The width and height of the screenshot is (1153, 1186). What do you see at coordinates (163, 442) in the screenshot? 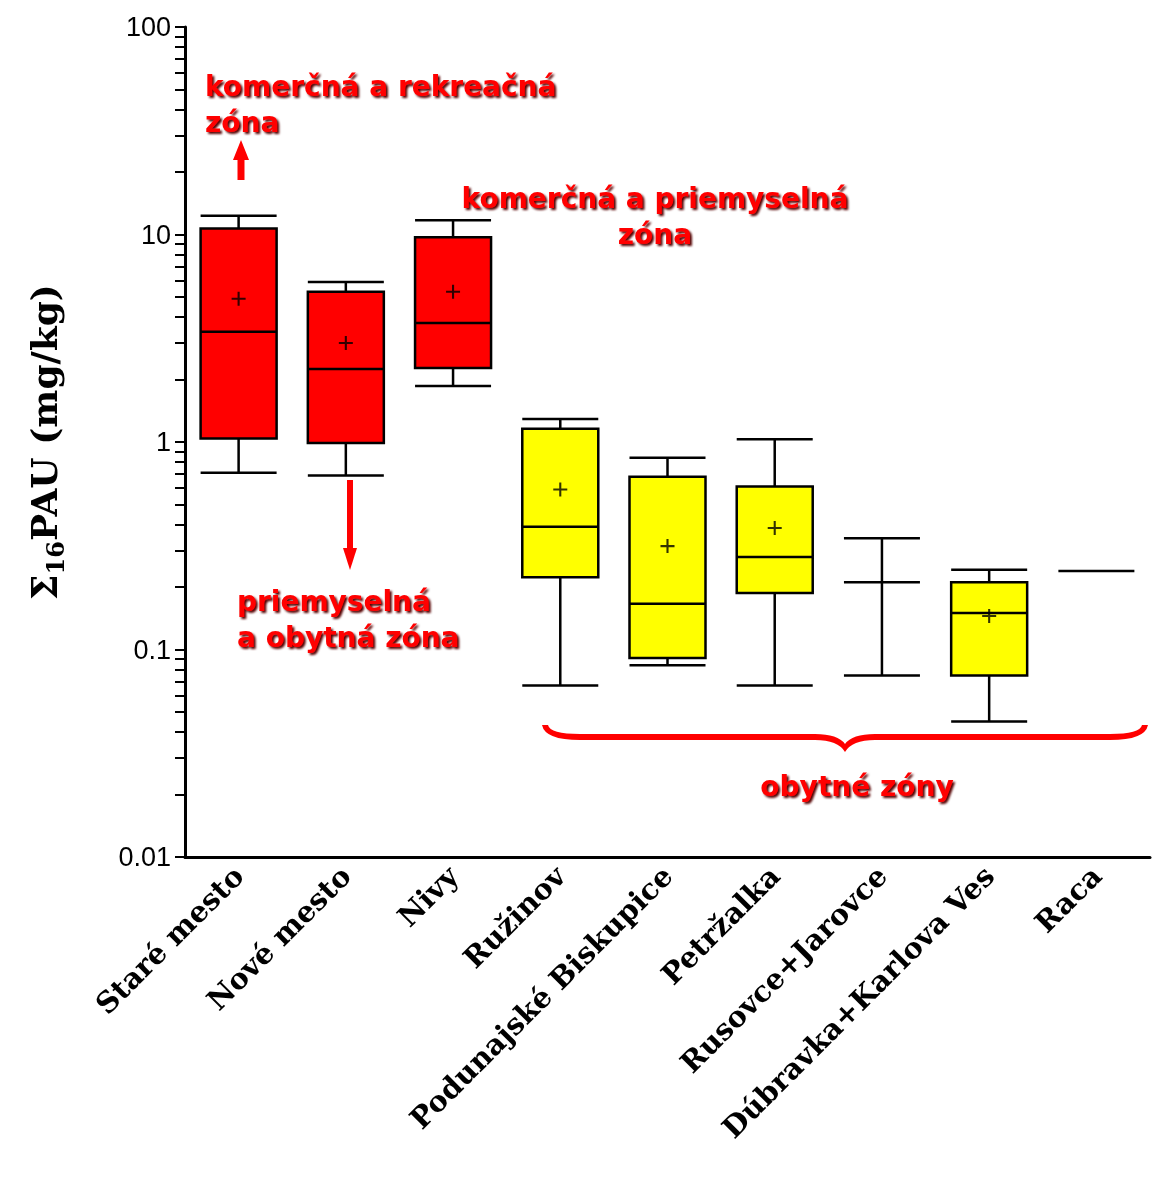
I see `y-tick-label: 1` at bounding box center [163, 442].